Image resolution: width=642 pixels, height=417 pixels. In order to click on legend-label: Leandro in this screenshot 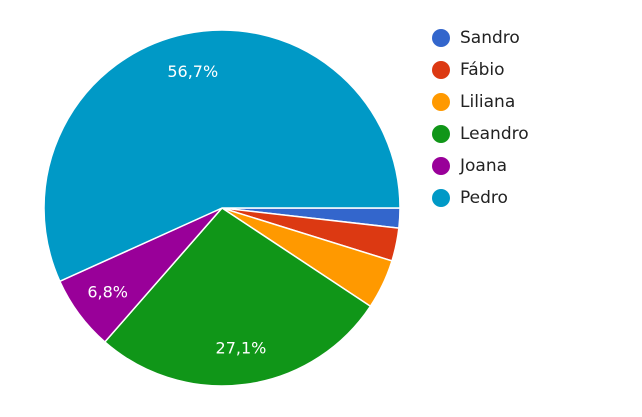, I will do `click(494, 134)`.